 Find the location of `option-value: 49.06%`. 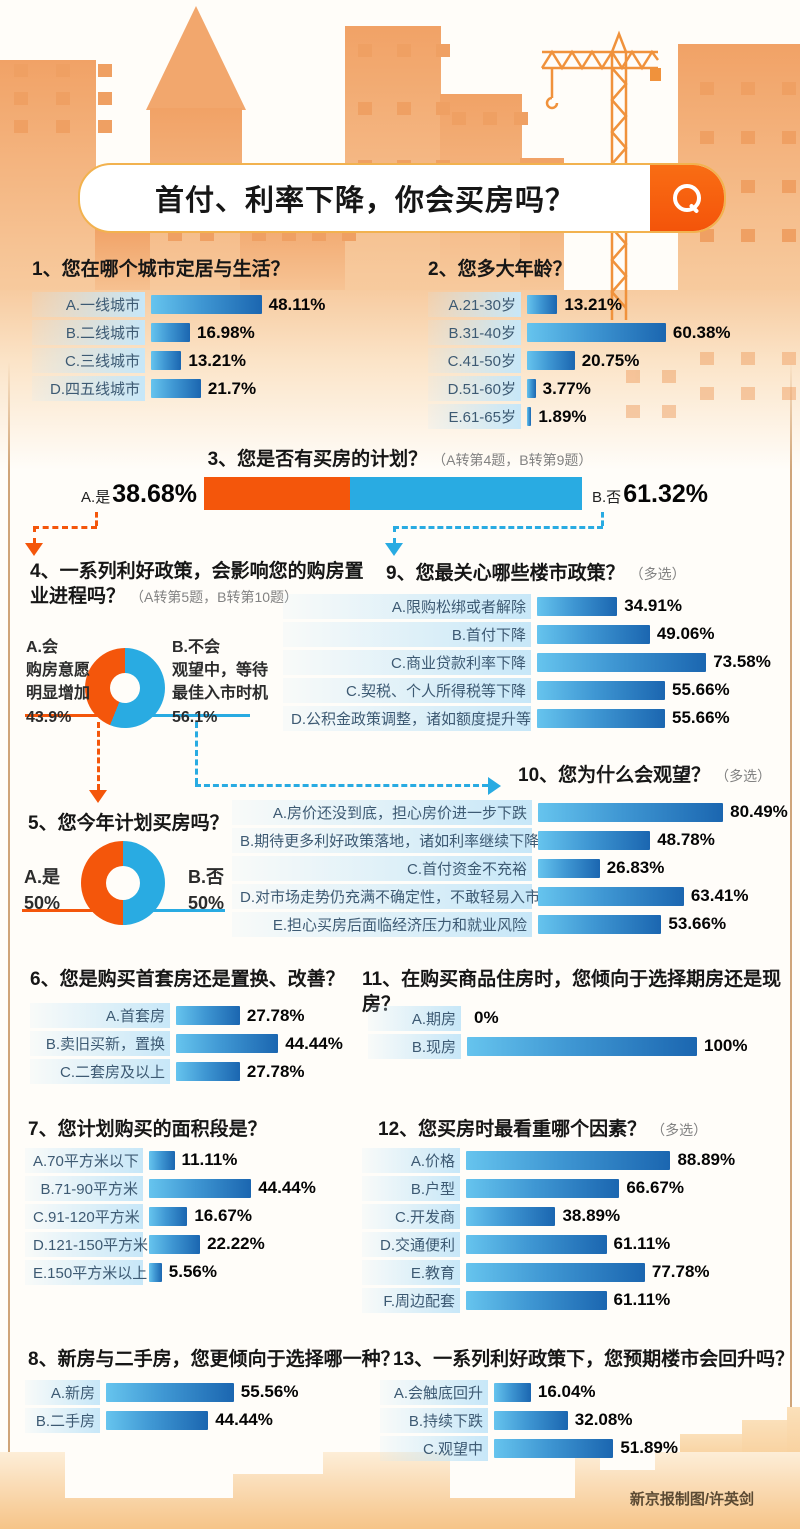

option-value: 49.06% is located at coordinates (685, 633).